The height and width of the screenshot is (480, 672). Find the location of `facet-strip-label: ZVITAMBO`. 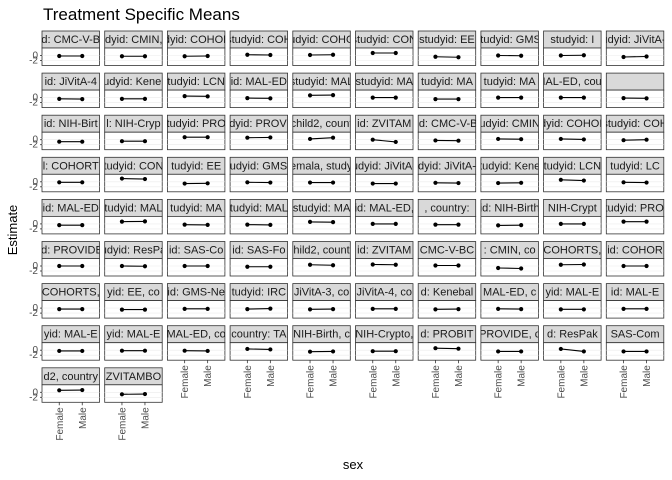

facet-strip-label: ZVITAMBO is located at coordinates (134, 377).